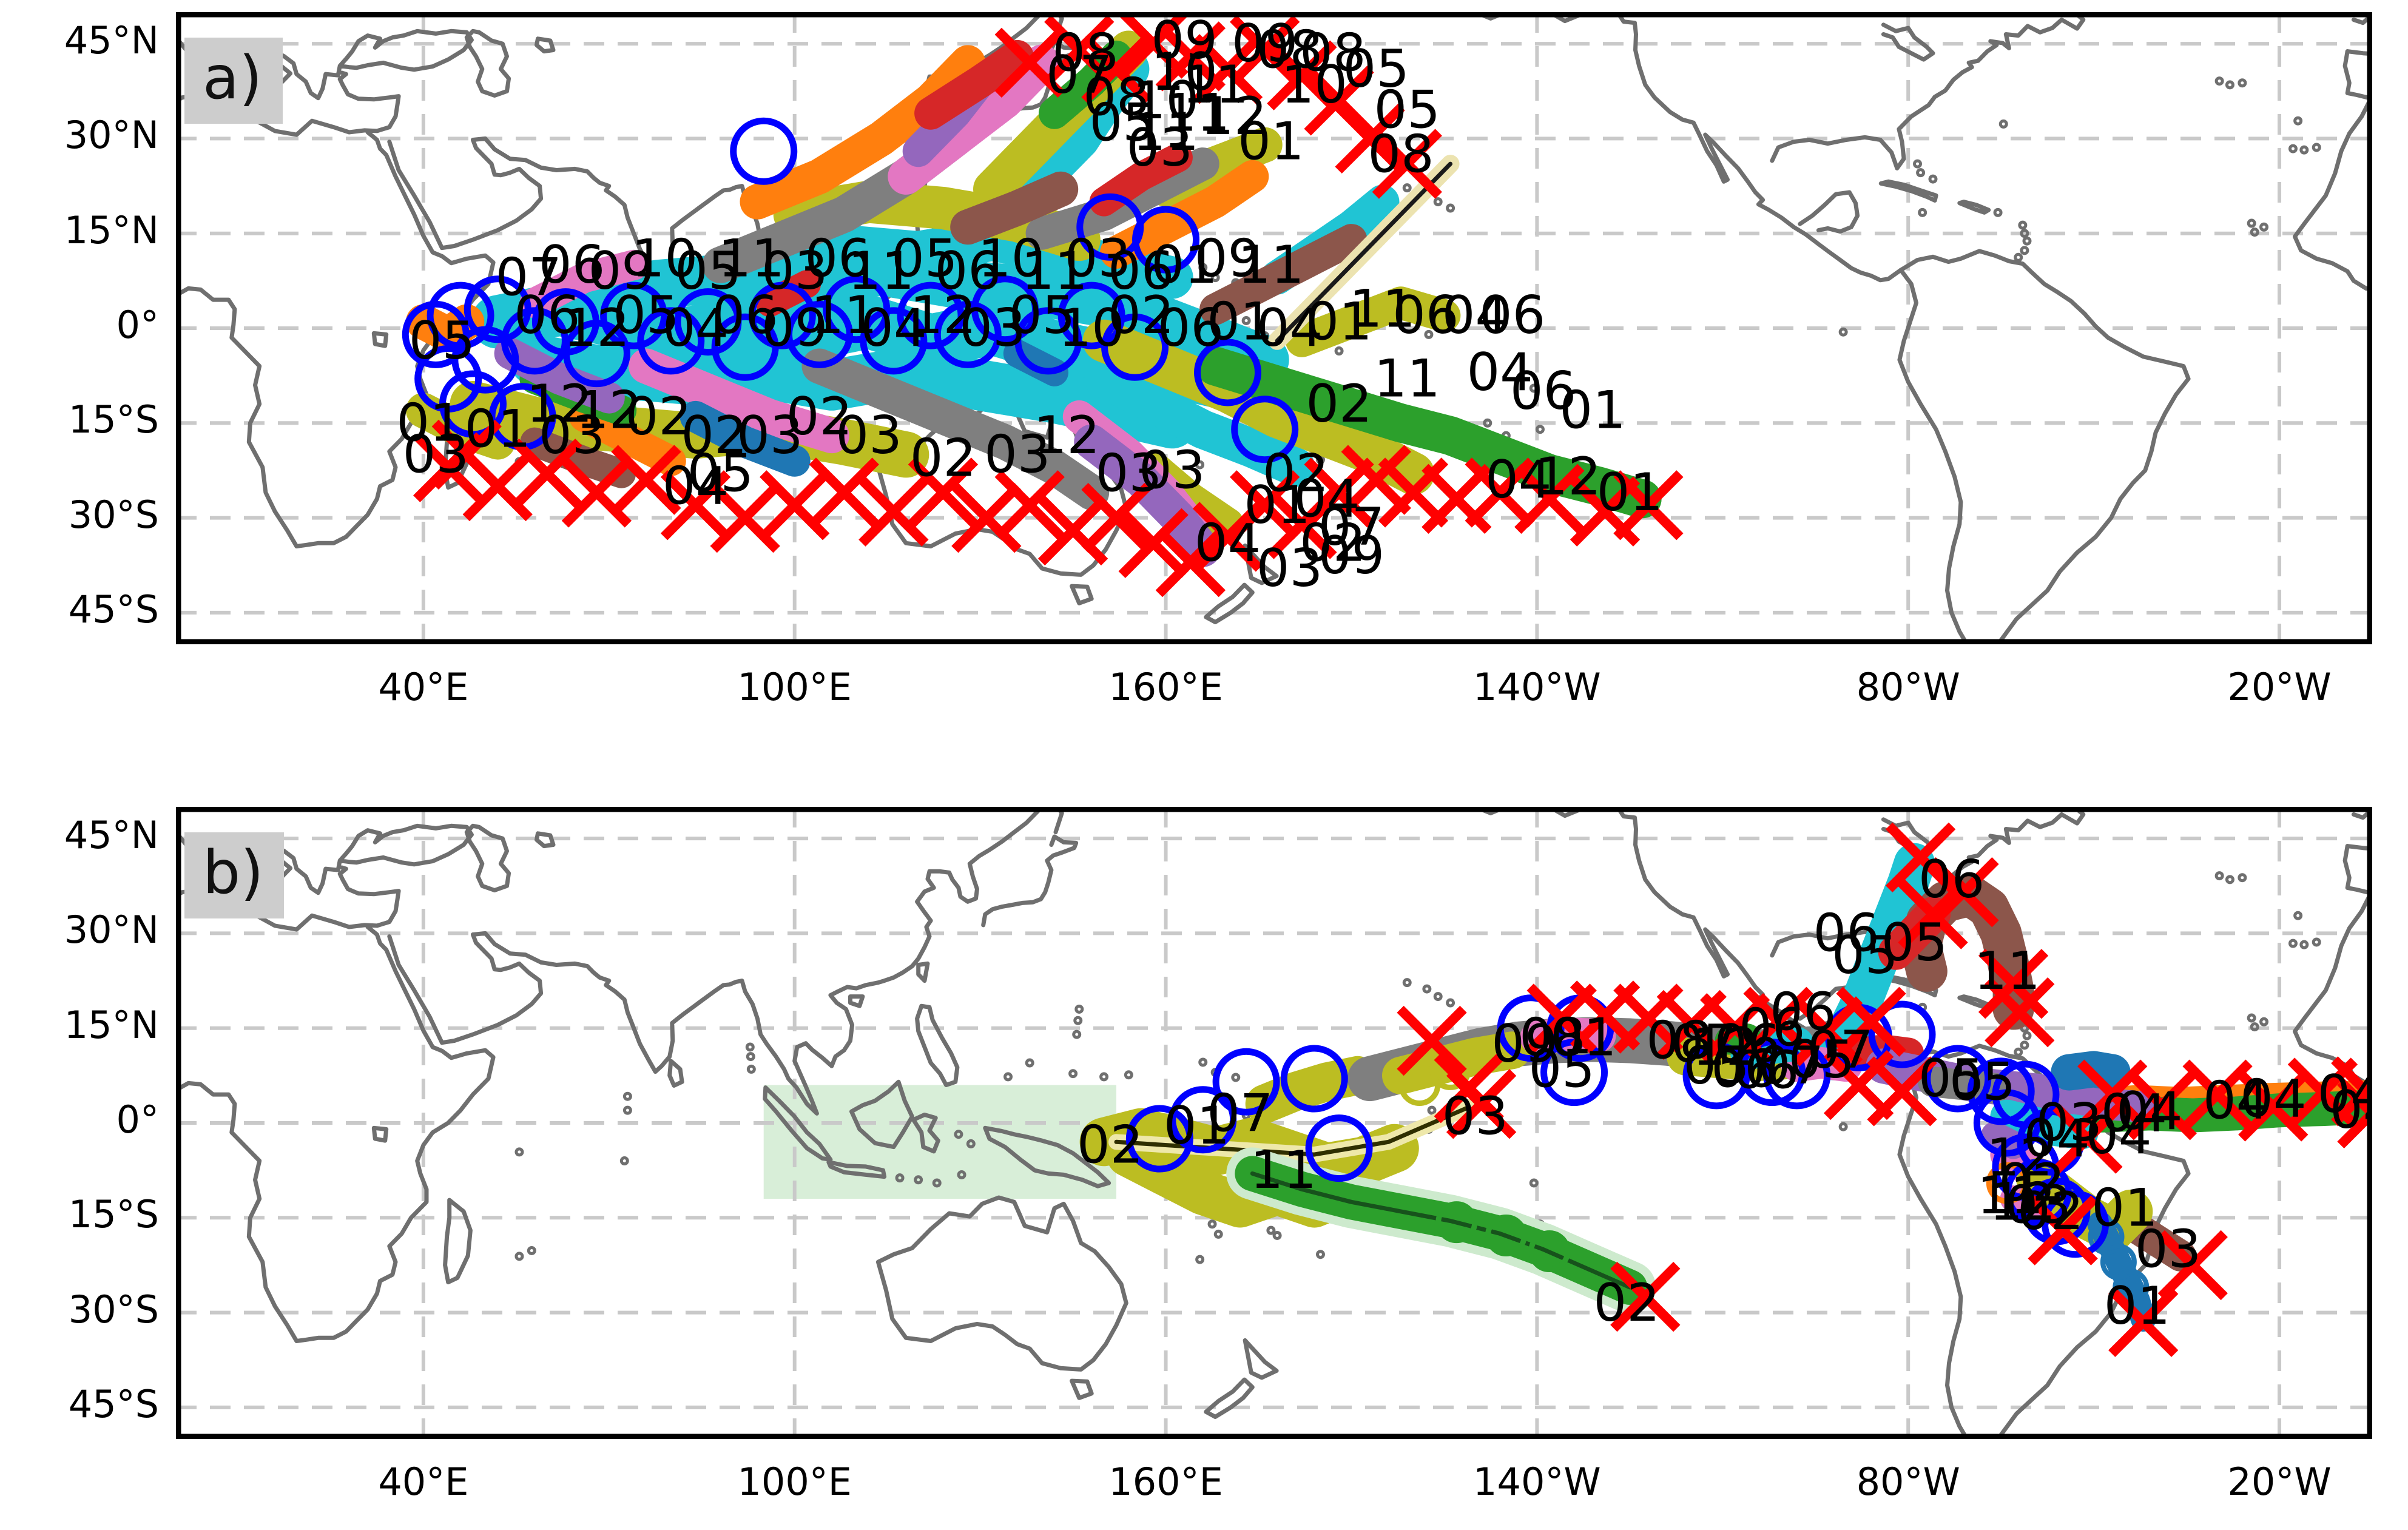 The width and height of the screenshot is (2408, 1530). I want to click on genesis-markers, so click(850, 290).